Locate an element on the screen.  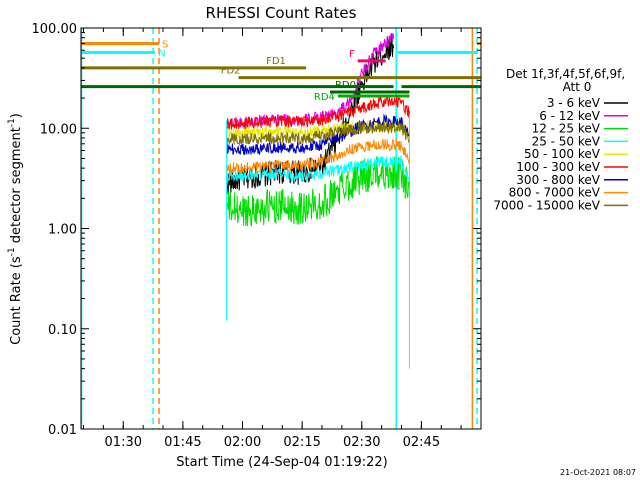
y-tick-label: 0.10 is located at coordinates (62, 330).